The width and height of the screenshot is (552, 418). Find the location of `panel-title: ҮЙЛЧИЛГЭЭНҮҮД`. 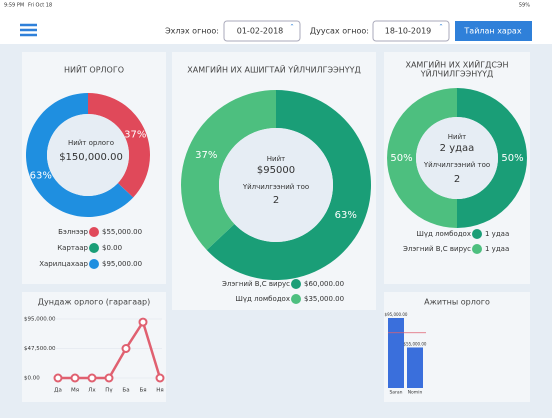

panel-title: ҮЙЛЧИЛГЭЭНҮҮД is located at coordinates (456, 73).